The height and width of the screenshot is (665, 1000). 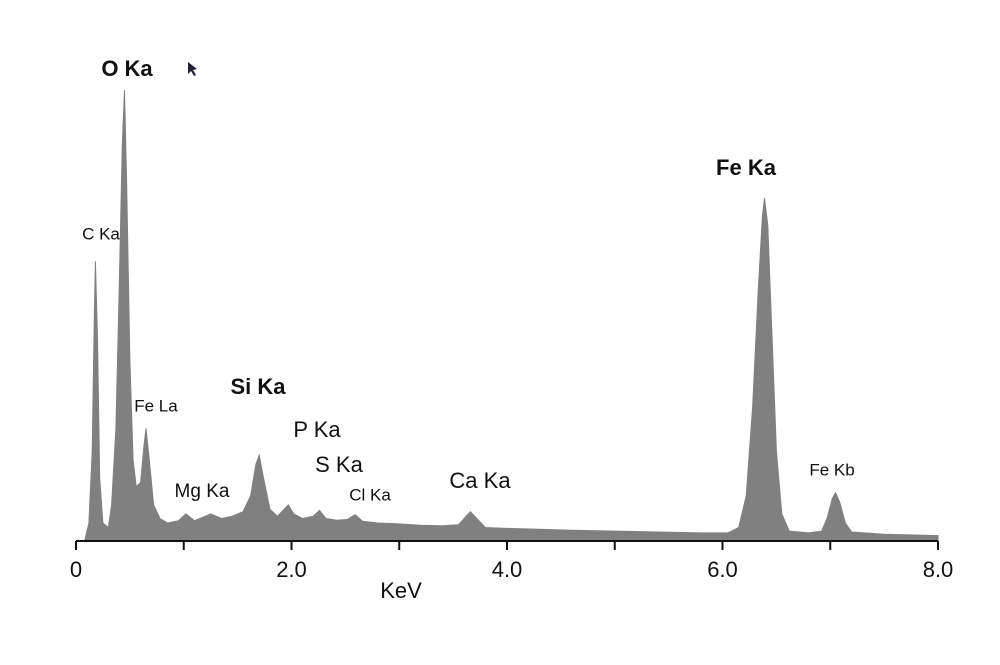 What do you see at coordinates (76, 569) in the screenshot?
I see `x-tick-label: 0` at bounding box center [76, 569].